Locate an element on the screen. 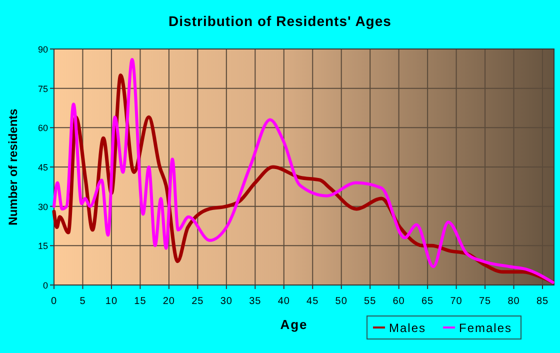 This screenshot has width=560, height=353. y-tick-label: 75 is located at coordinates (43, 89).